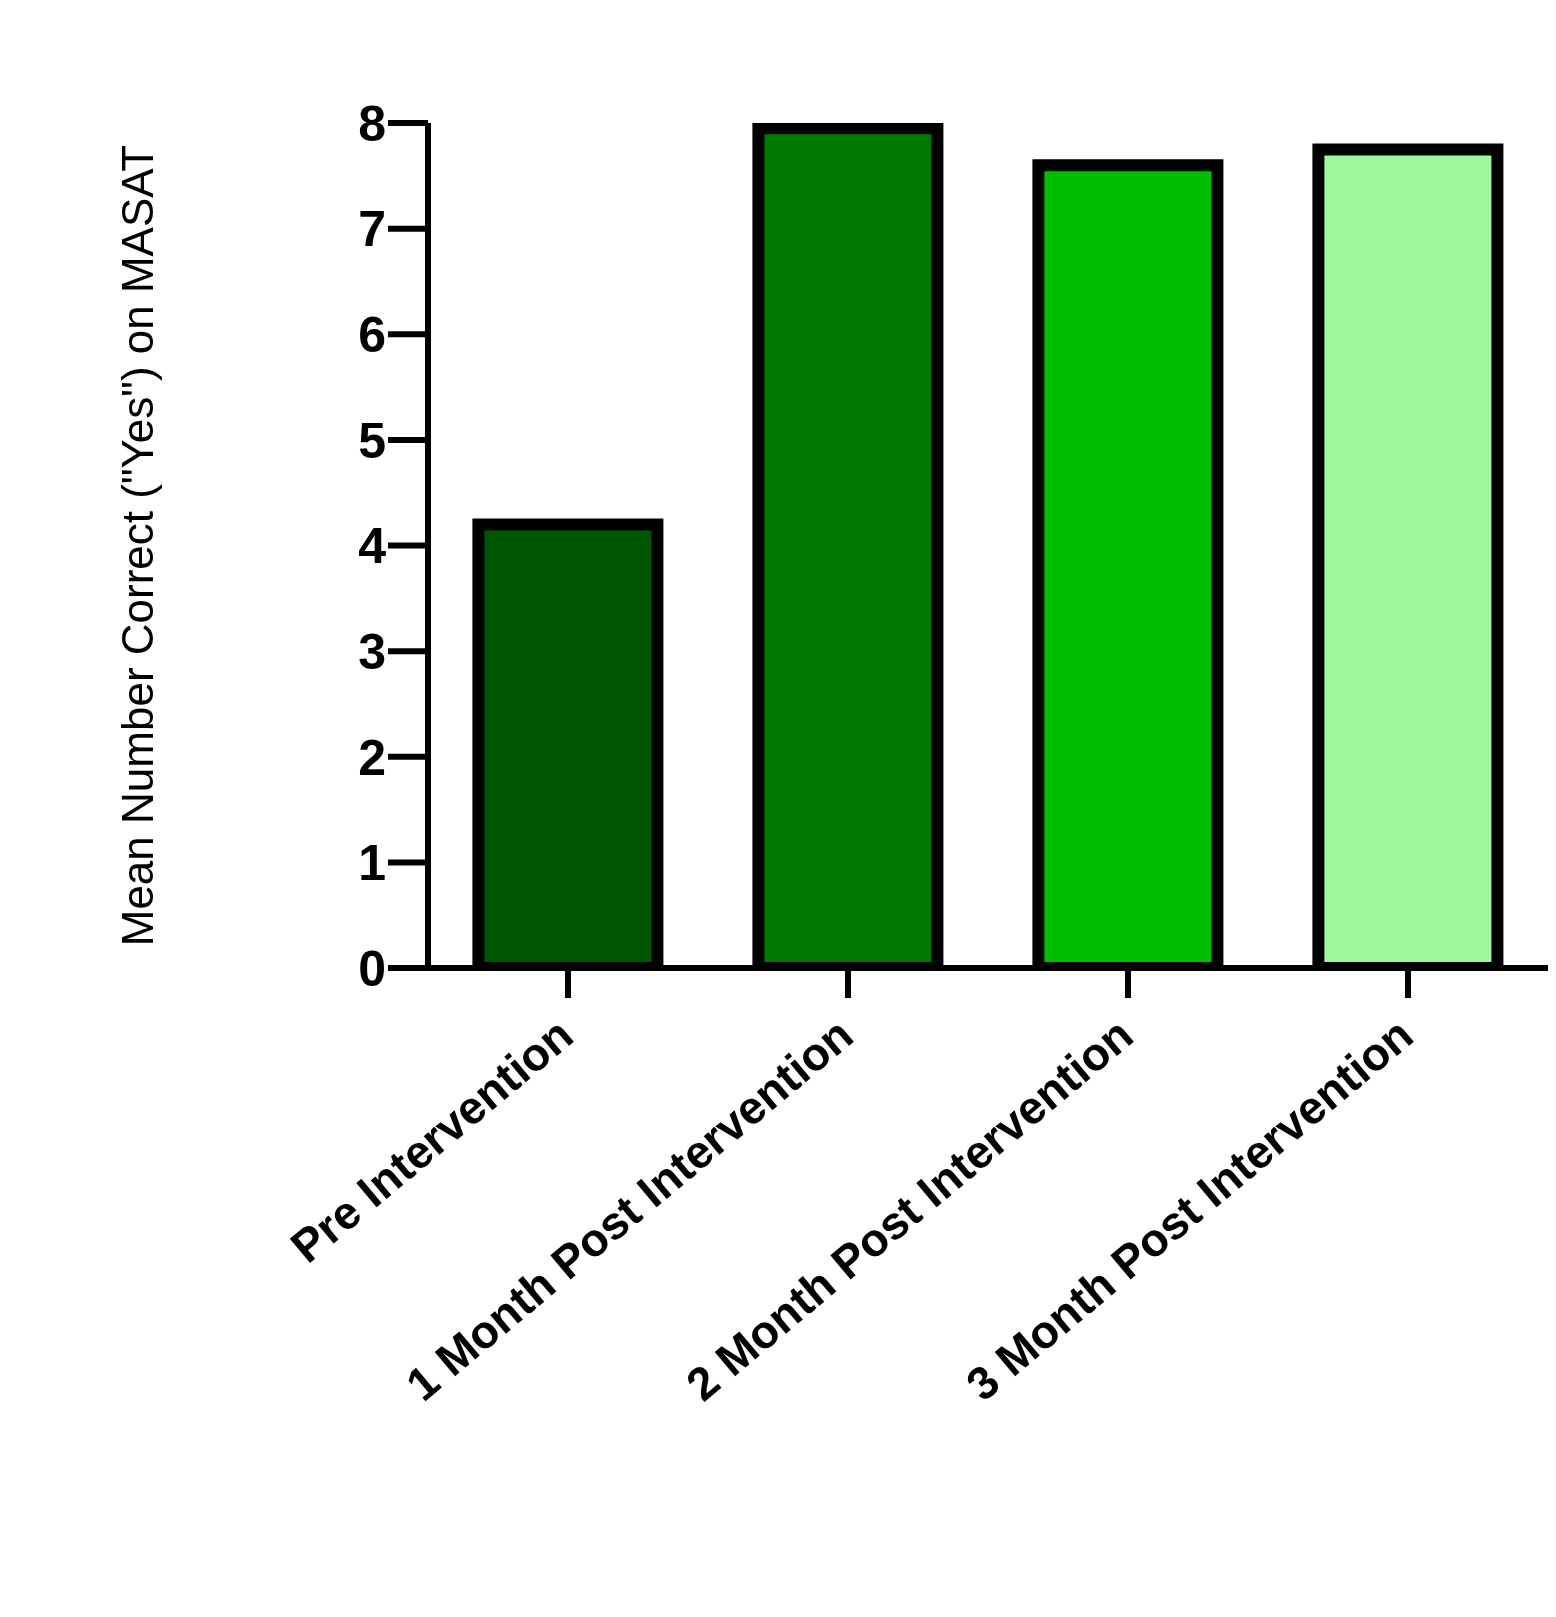 This screenshot has width=1556, height=1617. I want to click on y-tick-label: 3, so click(372, 651).